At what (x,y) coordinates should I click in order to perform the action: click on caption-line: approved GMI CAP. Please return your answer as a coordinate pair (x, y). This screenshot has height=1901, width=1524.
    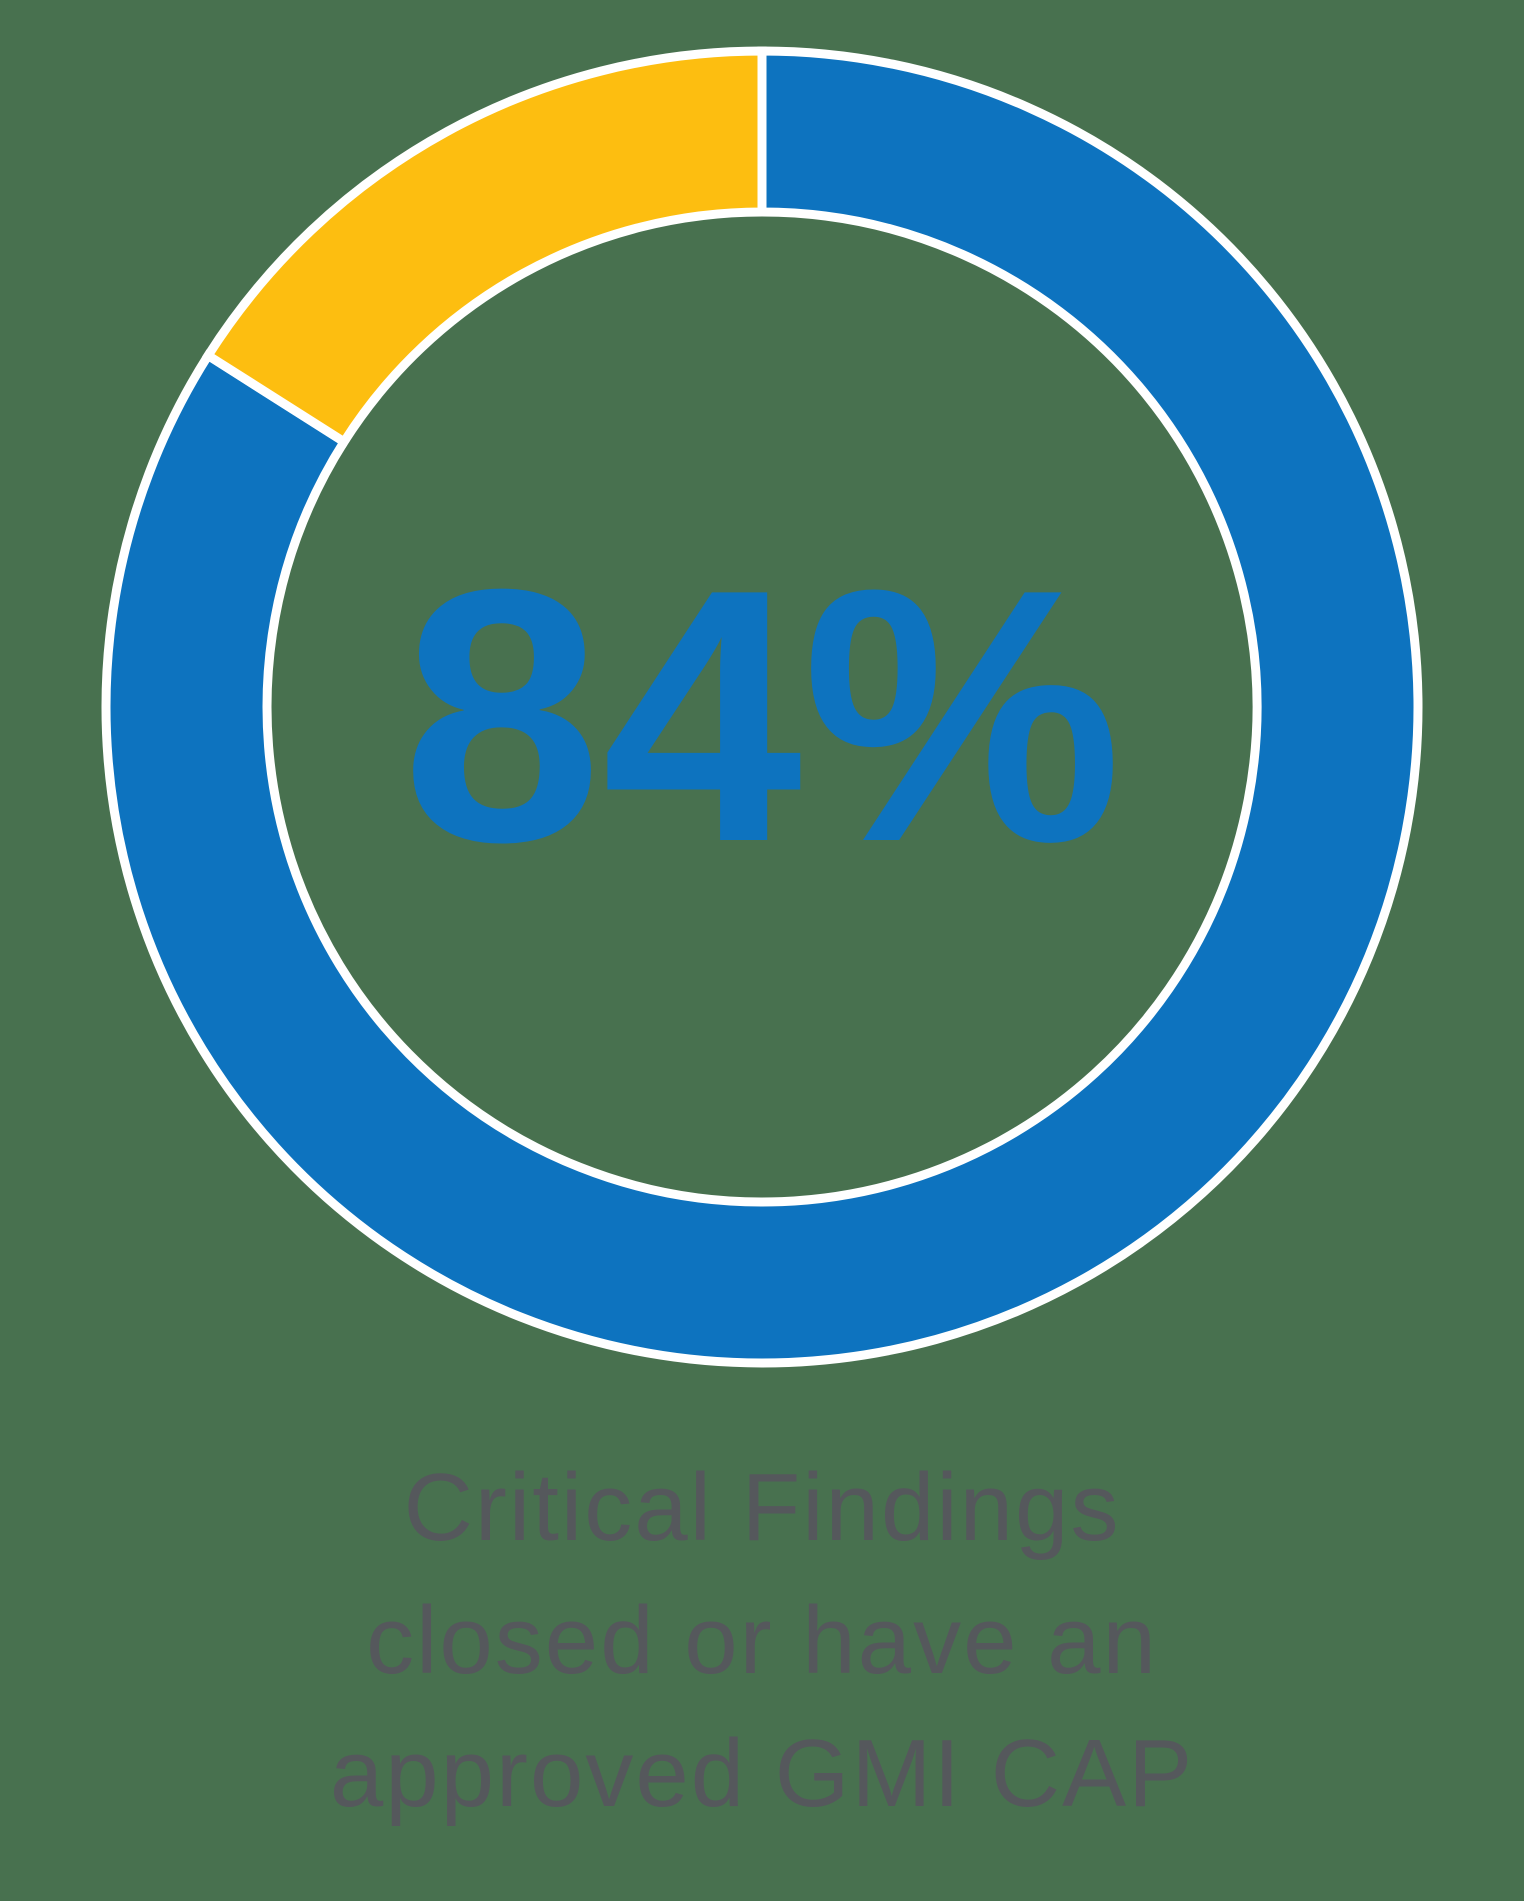
    Looking at the image, I should click on (762, 1773).